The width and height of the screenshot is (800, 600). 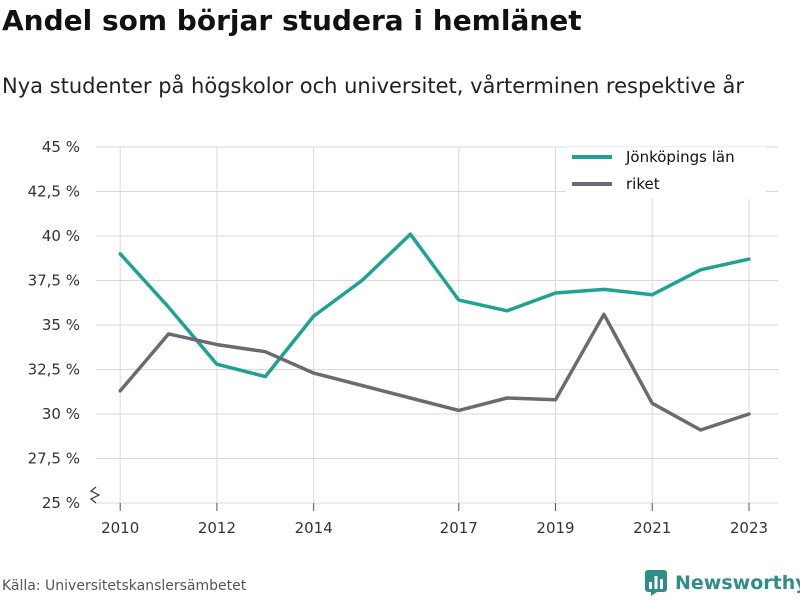 What do you see at coordinates (314, 528) in the screenshot?
I see `x-tick-label: 2014` at bounding box center [314, 528].